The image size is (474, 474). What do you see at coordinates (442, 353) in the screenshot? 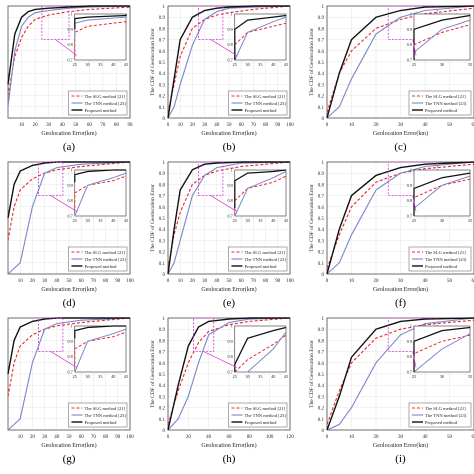
I see `inset-series-line-tnn` at bounding box center [442, 353].